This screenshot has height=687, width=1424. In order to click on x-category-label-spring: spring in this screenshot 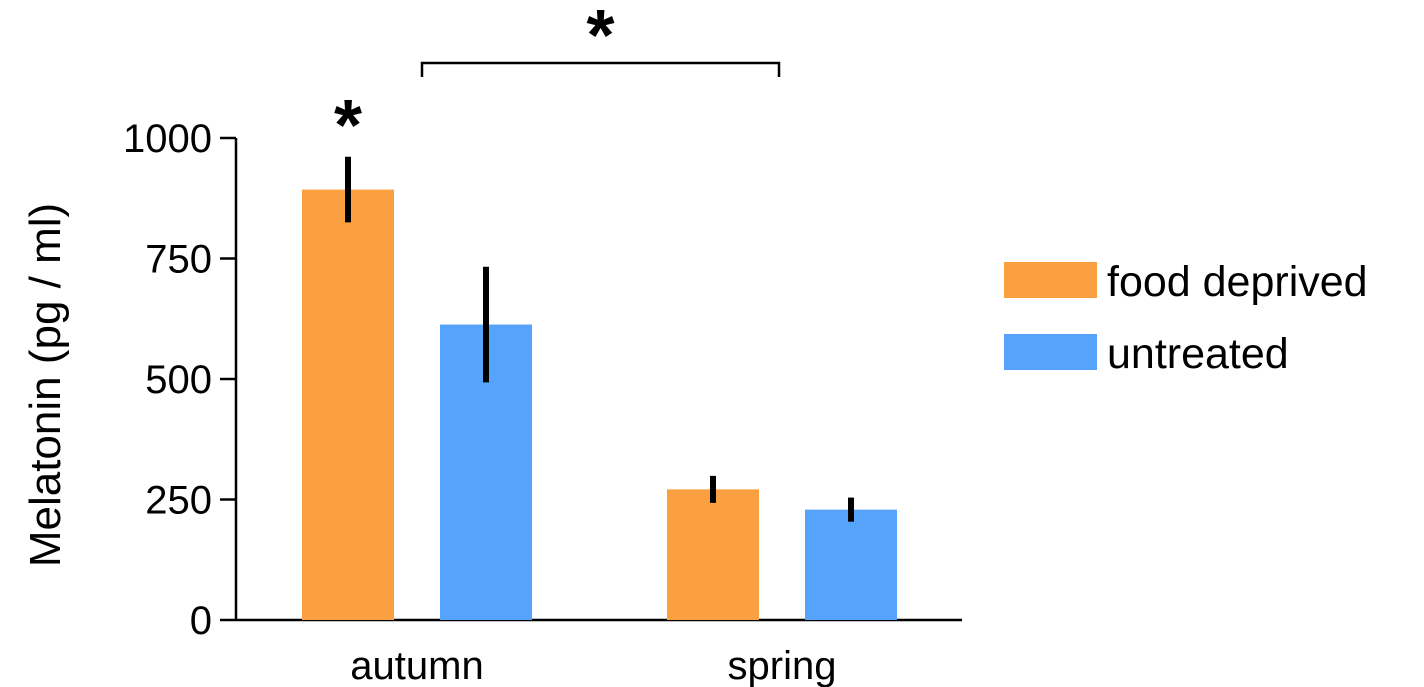, I will do `click(782, 665)`.